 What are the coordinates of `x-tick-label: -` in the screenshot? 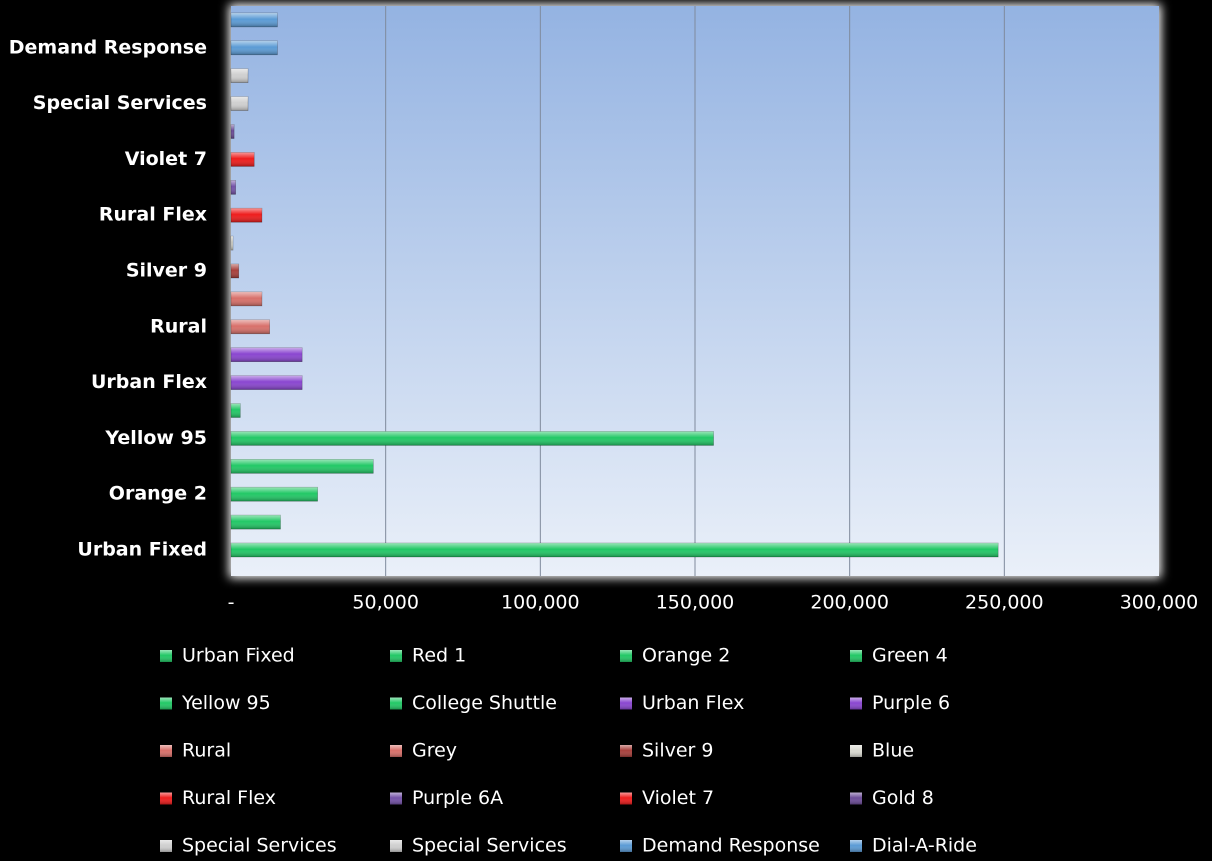 It's located at (231, 603).